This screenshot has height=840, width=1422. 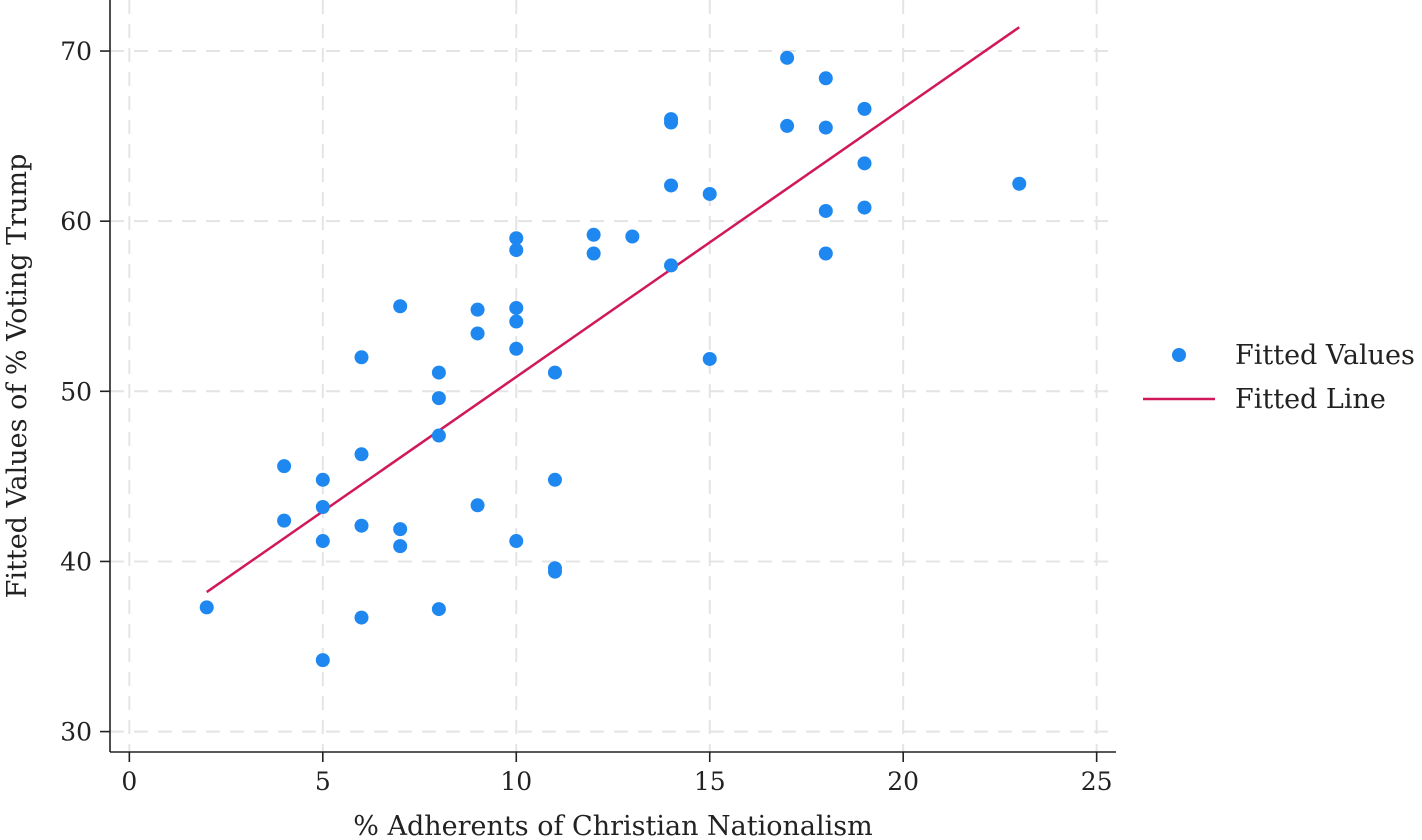 What do you see at coordinates (76, 732) in the screenshot?
I see `y-tick-label-30: 30` at bounding box center [76, 732].